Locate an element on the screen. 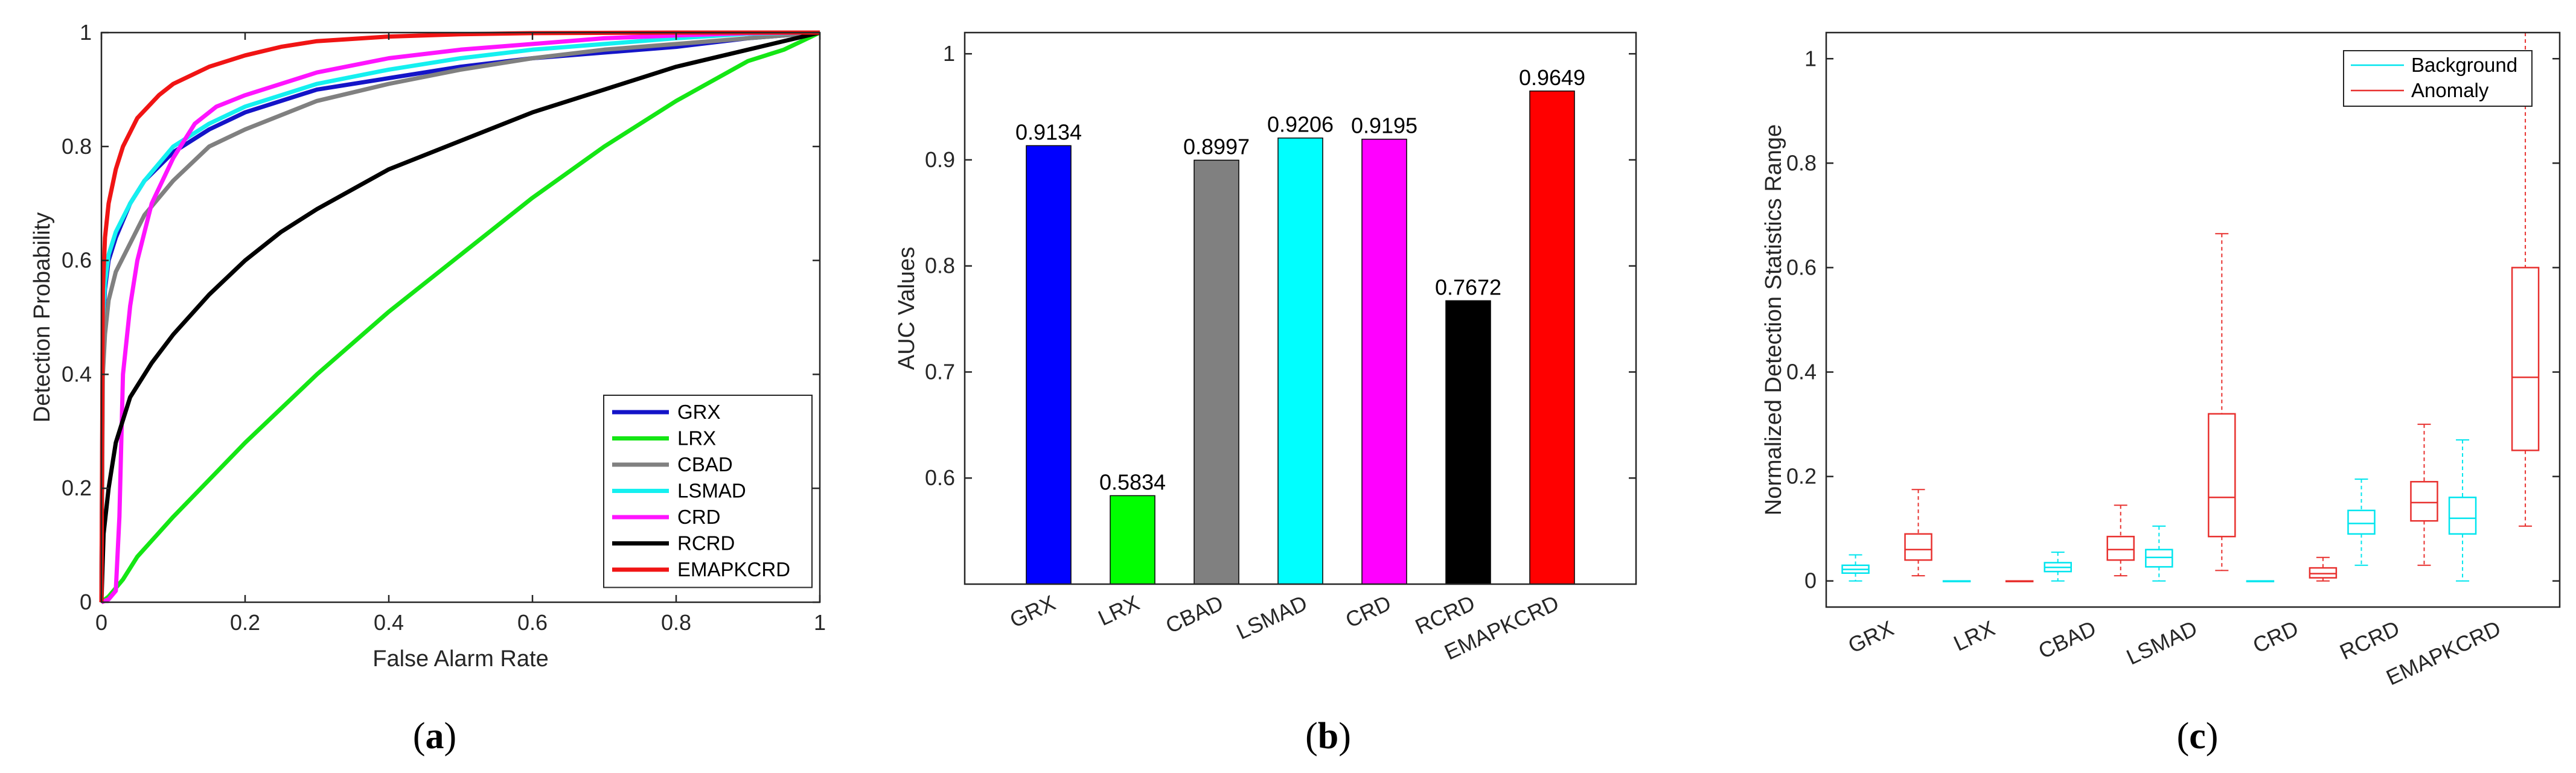 This screenshot has width=2576, height=773. bar-lrx is located at coordinates (1133, 540).